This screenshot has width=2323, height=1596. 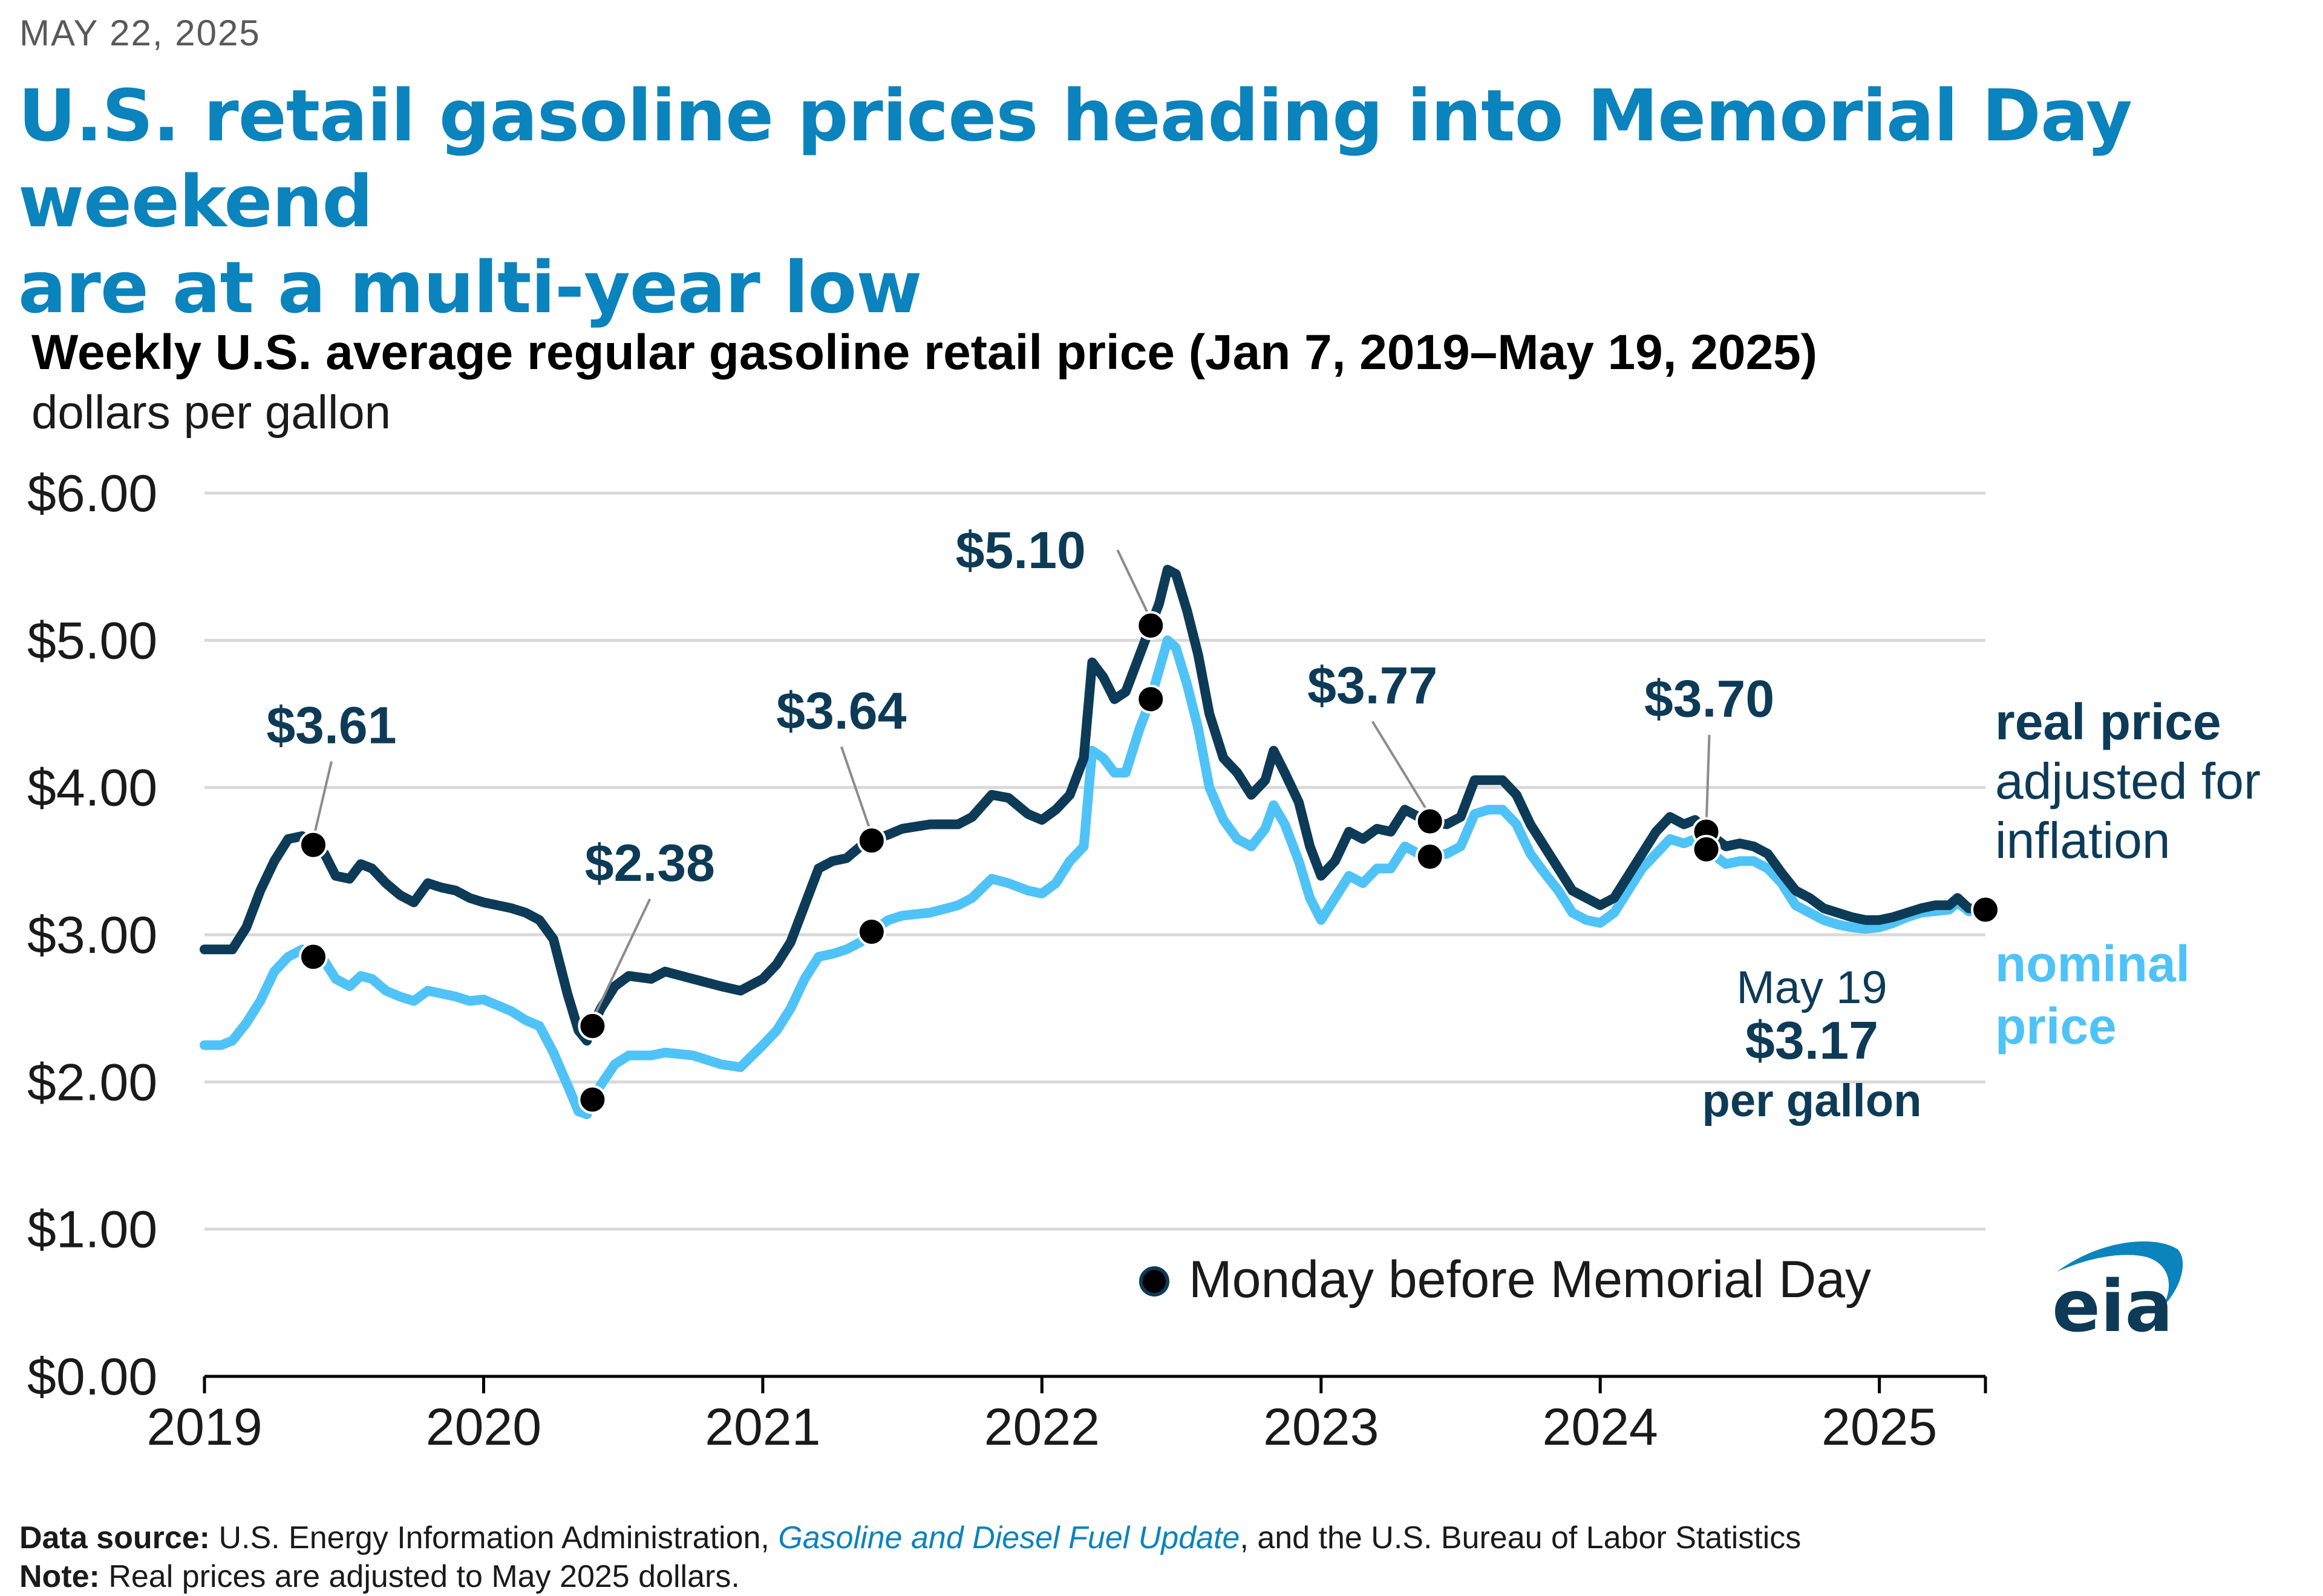 What do you see at coordinates (470, 287) in the screenshot?
I see `headline-line-2: are at a multi-year low` at bounding box center [470, 287].